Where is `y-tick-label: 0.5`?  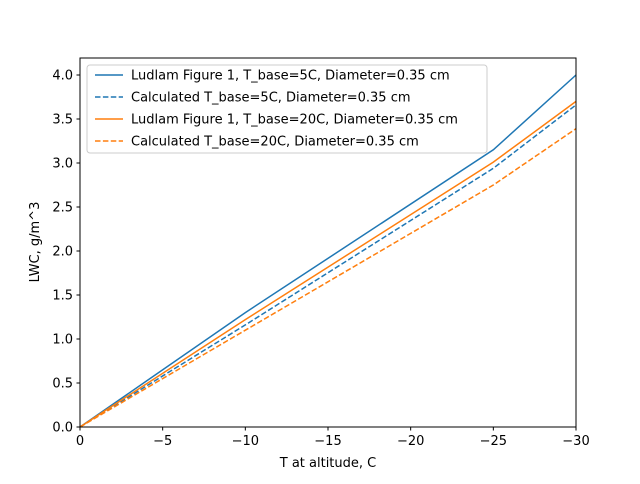
y-tick-label: 0.5 is located at coordinates (62, 384).